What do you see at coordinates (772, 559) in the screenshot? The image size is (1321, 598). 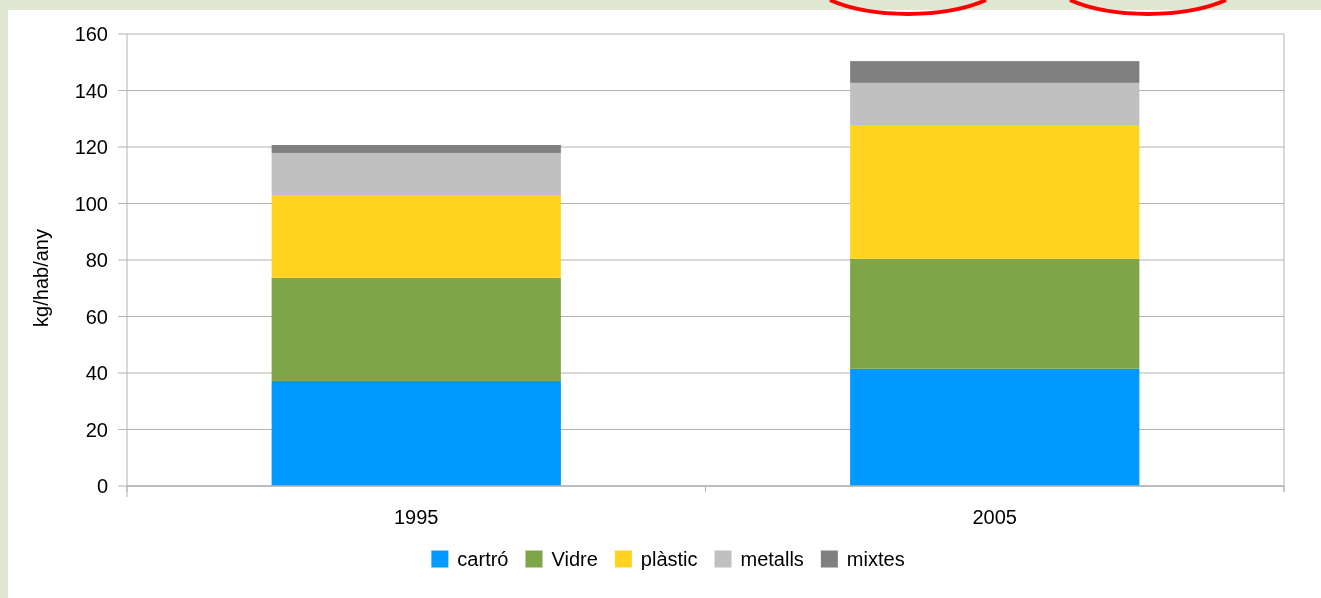 I see `legend-label: metalls` at bounding box center [772, 559].